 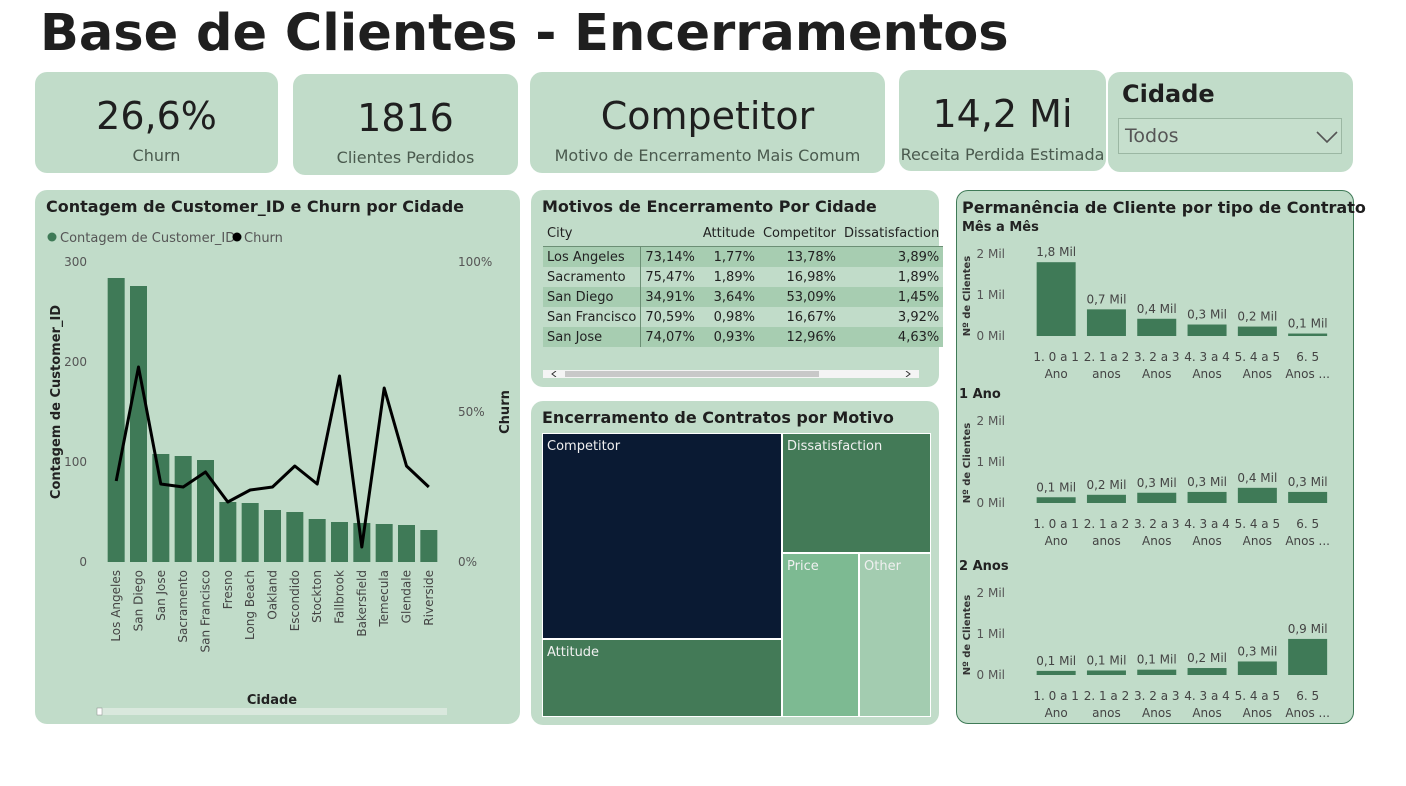 I want to click on table-cell: 16,67%, so click(x=799, y=317).